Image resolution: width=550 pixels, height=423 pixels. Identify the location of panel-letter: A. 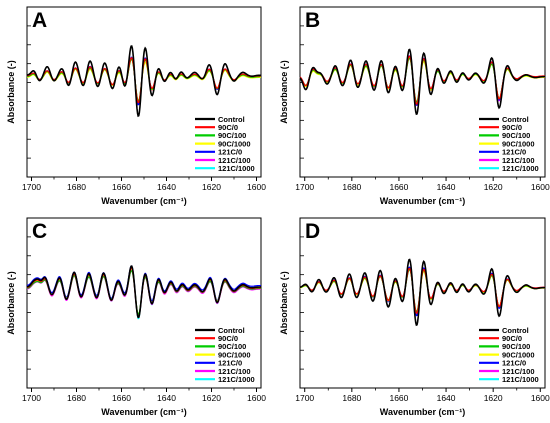
(39, 20).